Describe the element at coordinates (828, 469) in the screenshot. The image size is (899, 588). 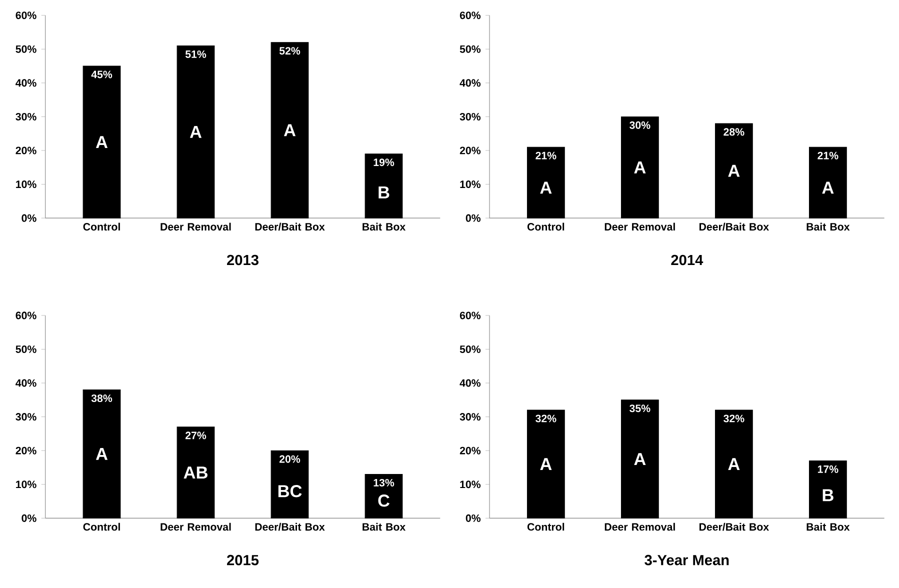
I see `data-label: 17%` at that location.